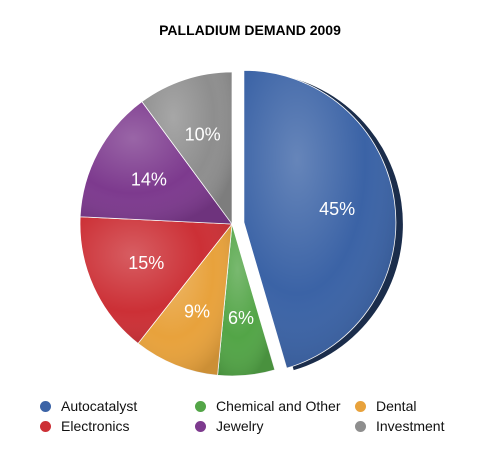 The height and width of the screenshot is (450, 500). I want to click on slice-label-jewelry: 14%, so click(149, 179).